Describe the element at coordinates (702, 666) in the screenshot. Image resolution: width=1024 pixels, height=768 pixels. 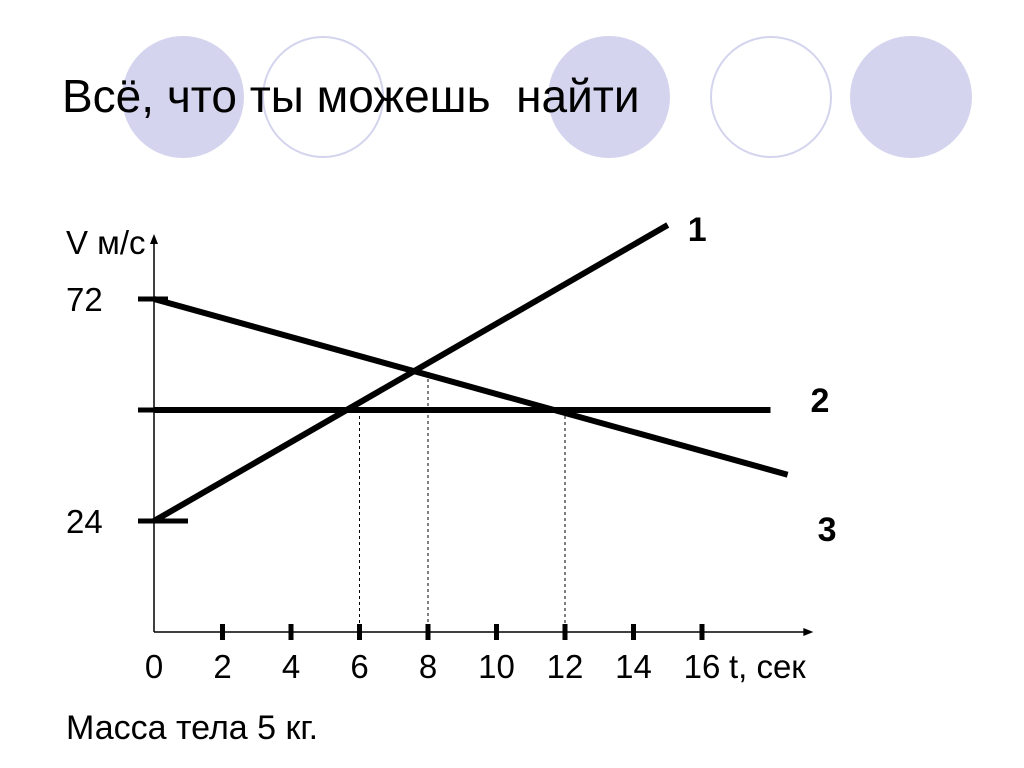
I see `x-tick-label: 16` at that location.